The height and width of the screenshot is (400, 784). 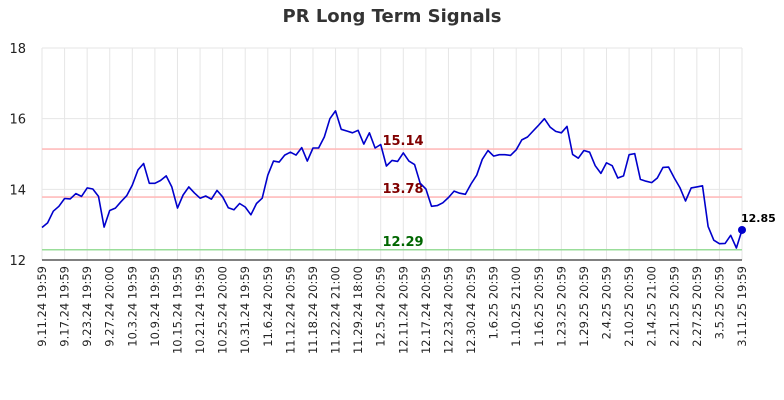 I want to click on x-tick-label: 2.10.25 20:59, so click(x=629, y=306).